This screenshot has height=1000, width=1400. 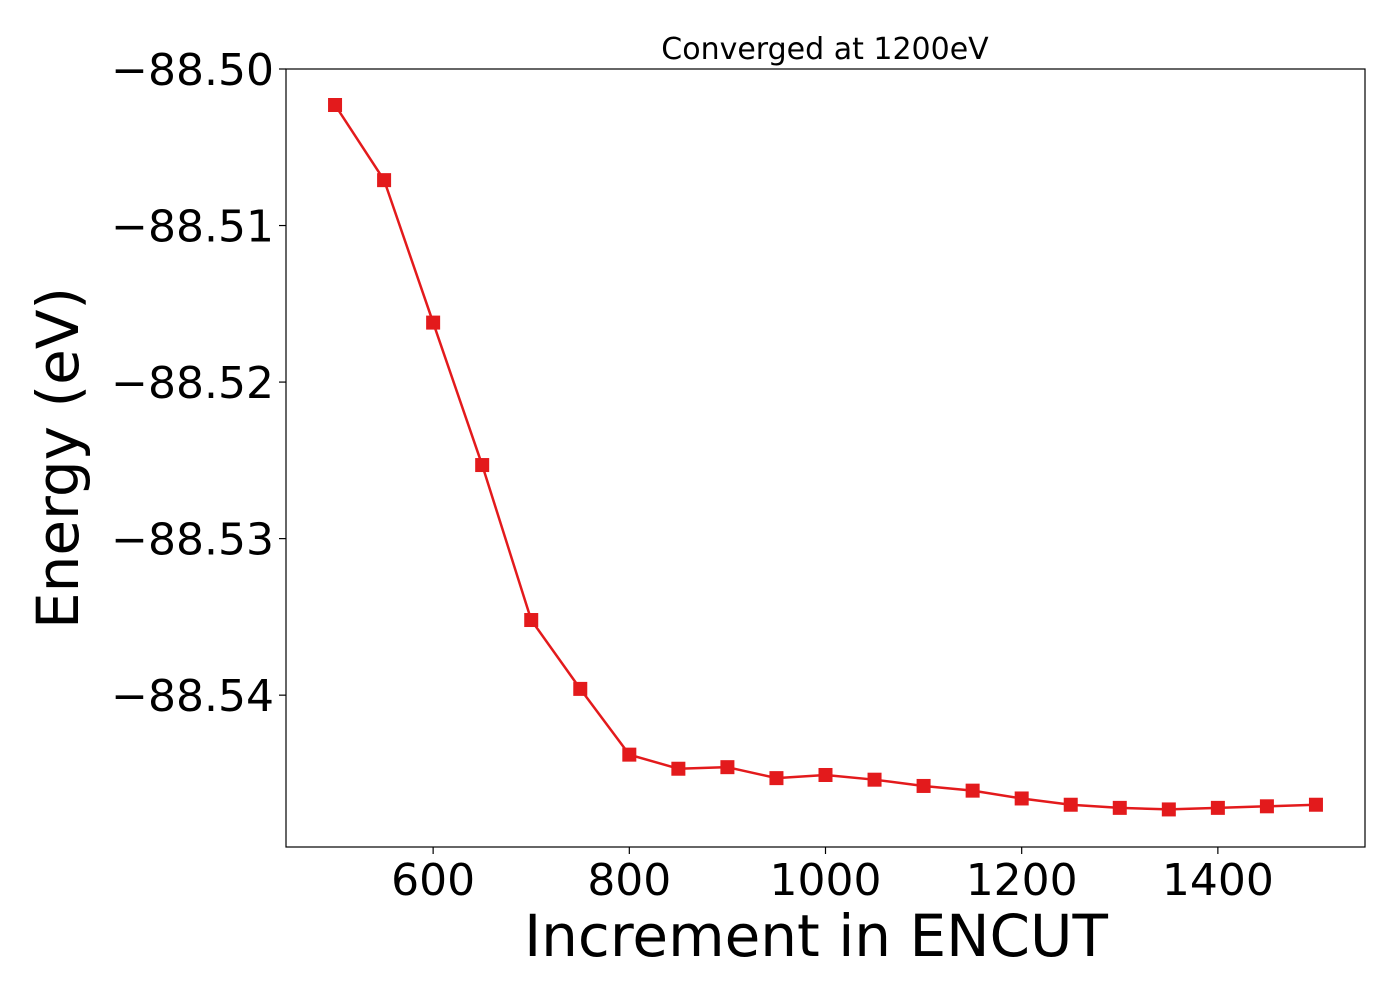 What do you see at coordinates (1022, 880) in the screenshot?
I see `x-tick-label: 1200` at bounding box center [1022, 880].